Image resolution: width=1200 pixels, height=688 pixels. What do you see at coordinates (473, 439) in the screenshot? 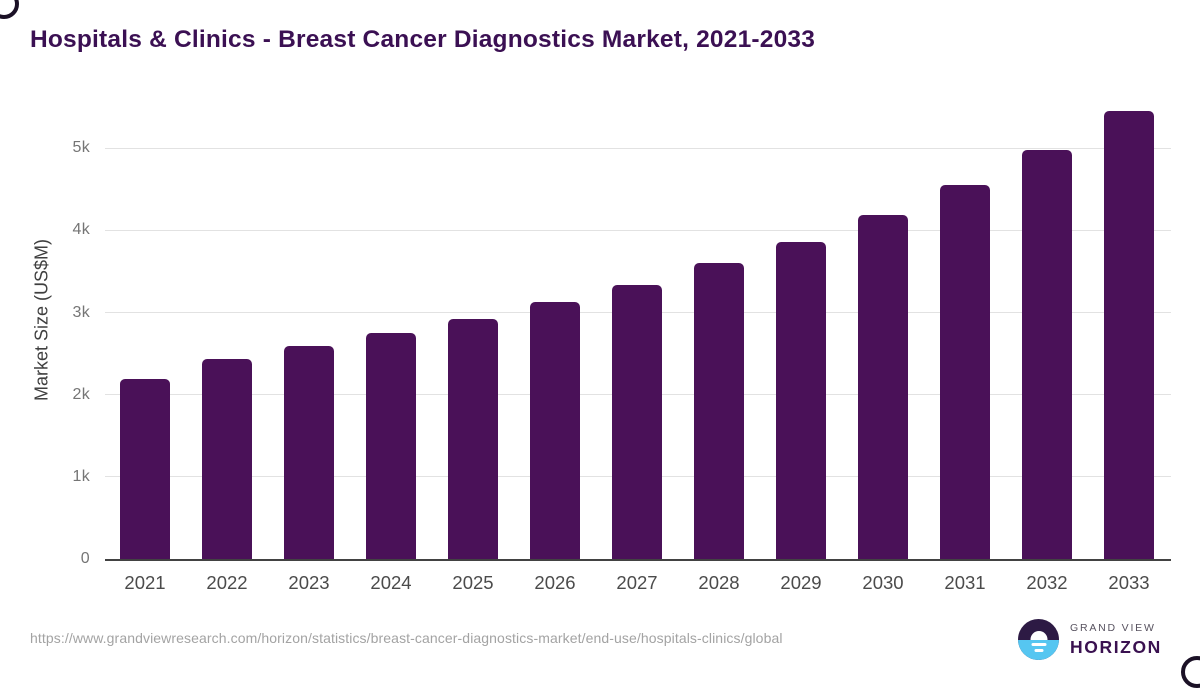
I see `bar-2025` at bounding box center [473, 439].